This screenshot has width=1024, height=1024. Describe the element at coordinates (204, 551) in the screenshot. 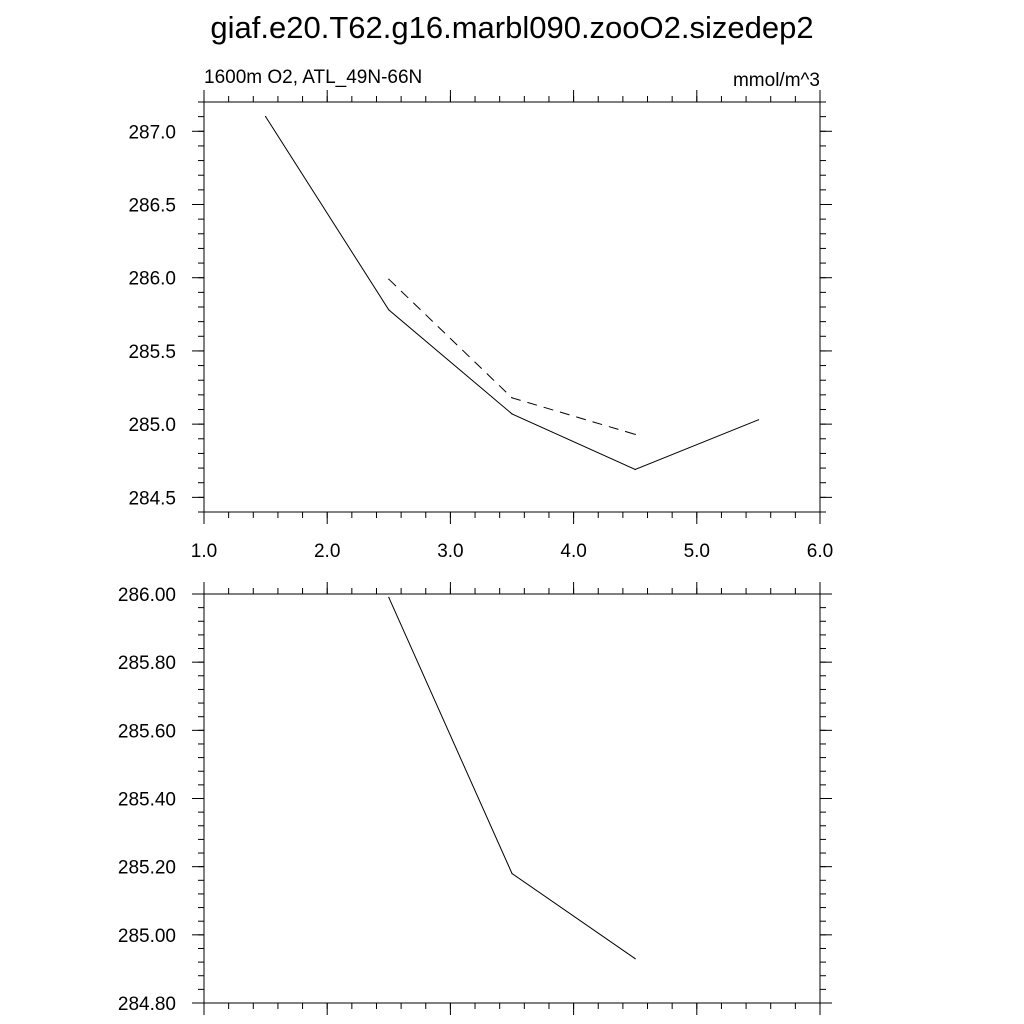

I see `top-x-tick-label: 1.0` at that location.